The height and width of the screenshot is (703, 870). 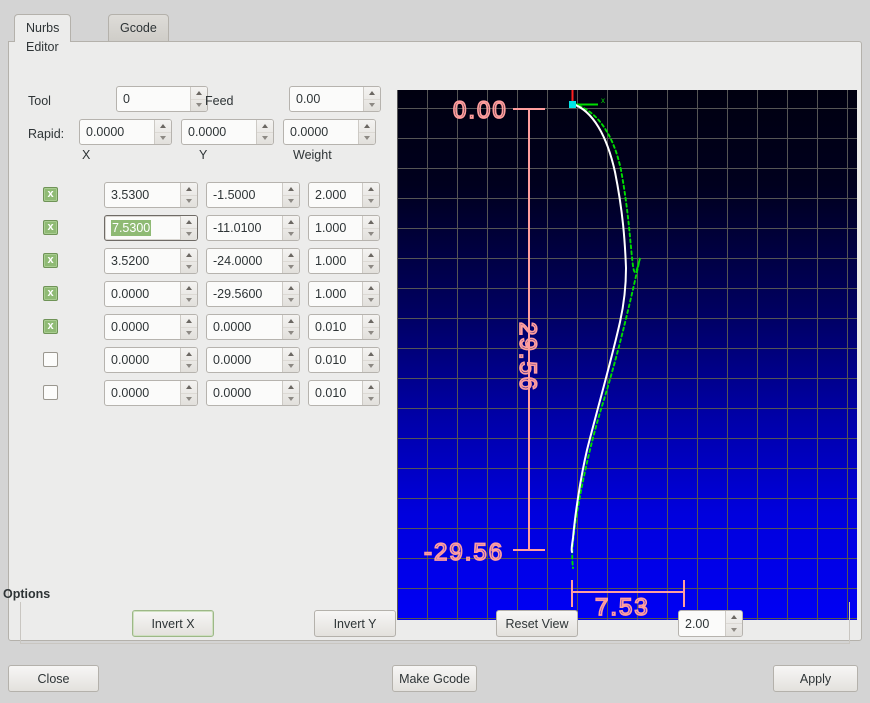 I want to click on zoom-spinner-buttons, so click(x=733, y=623).